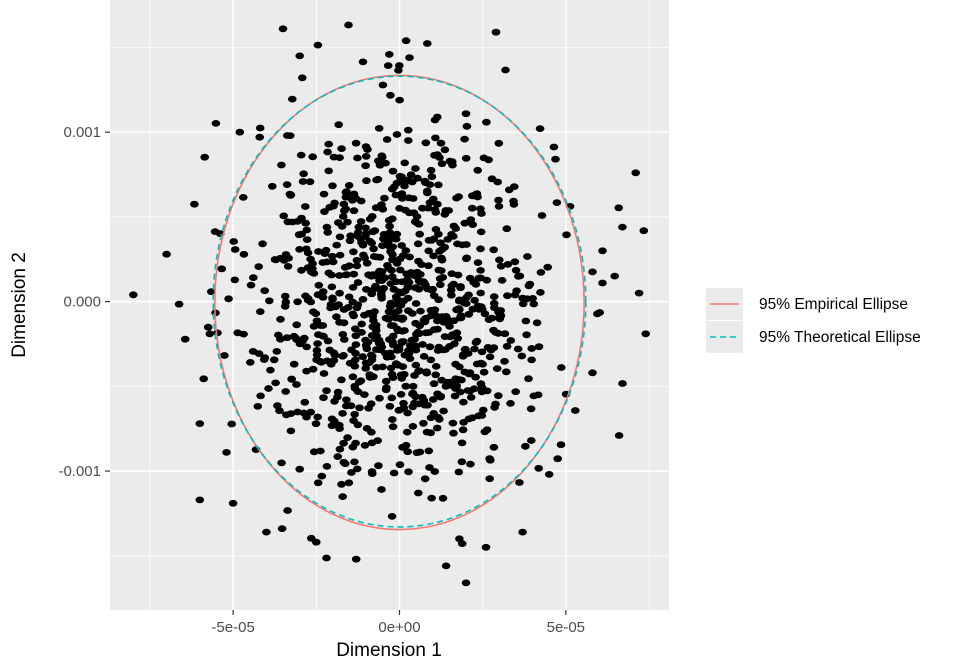 The image size is (972, 664). Describe the element at coordinates (82, 302) in the screenshot. I see `y-tick-label: 0.000` at that location.